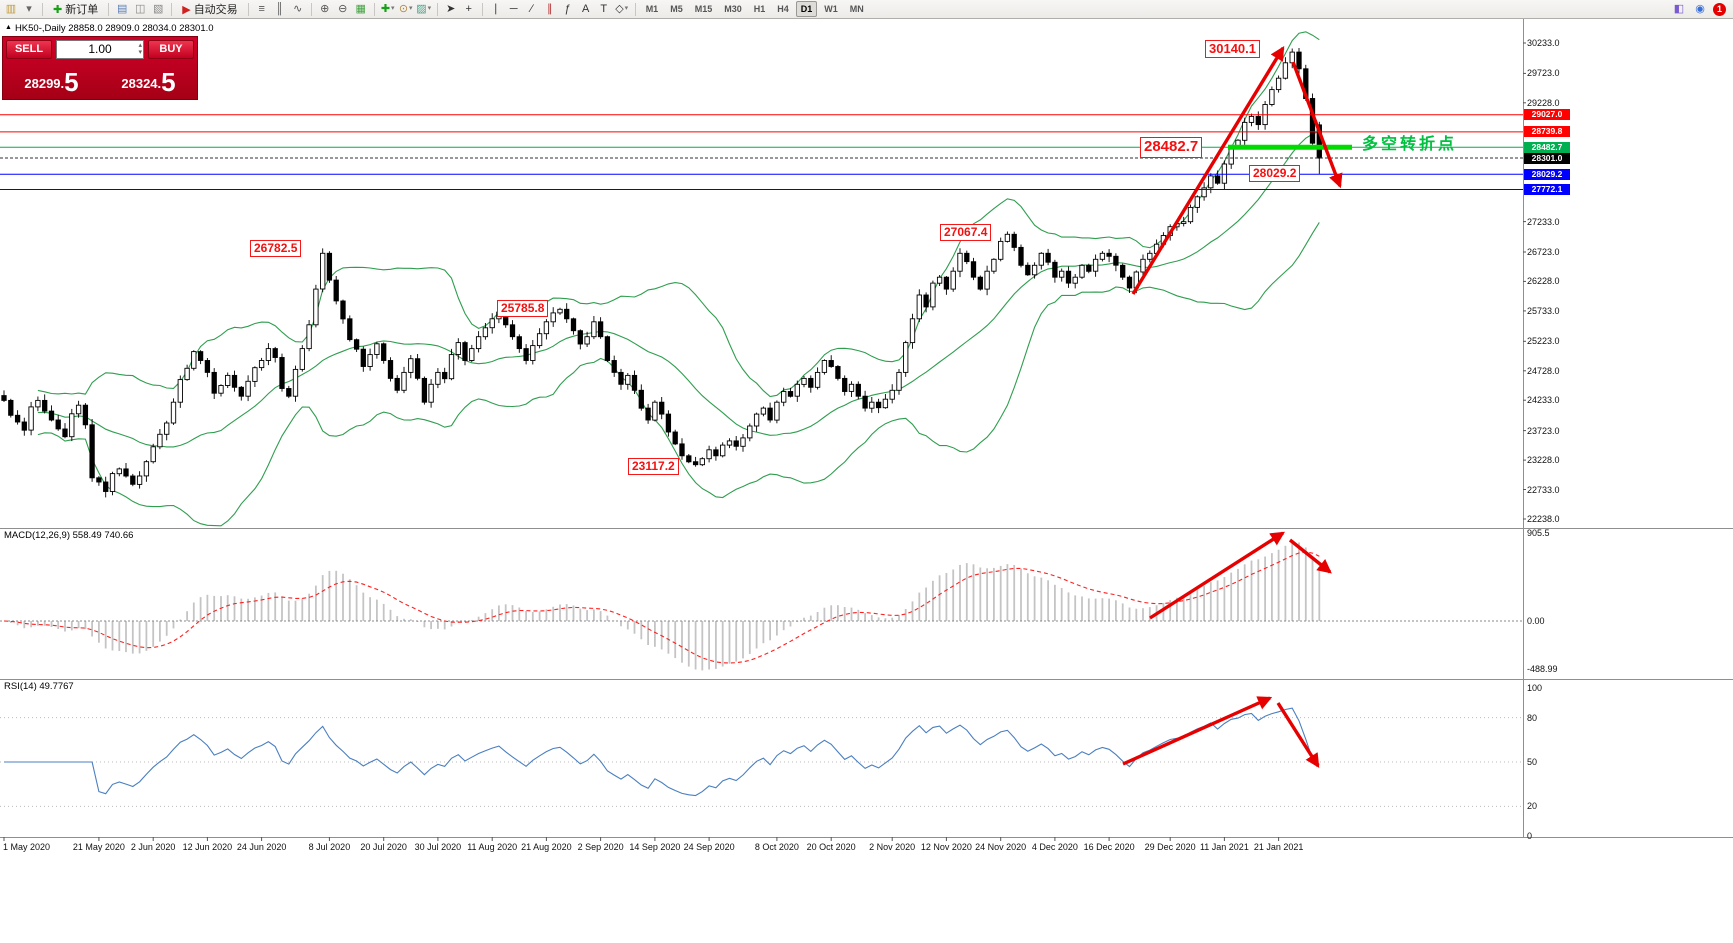  I want to click on toolbar-right-group: ◧ ◉ 1, so click(1700, 9).